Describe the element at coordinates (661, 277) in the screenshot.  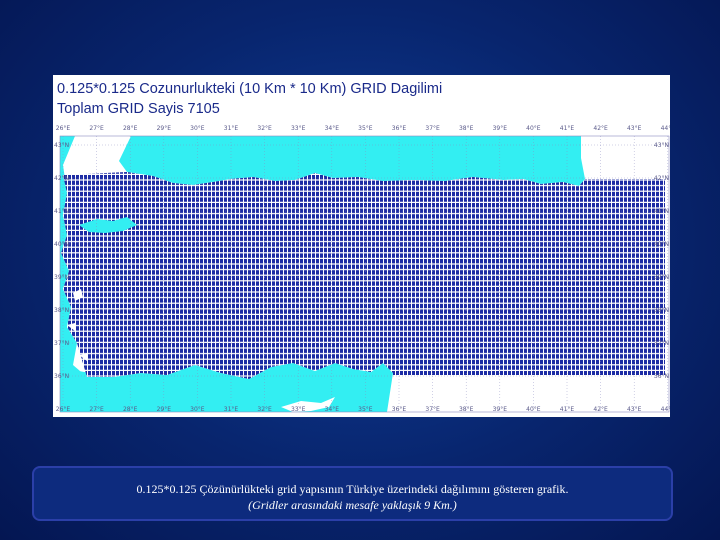
I see `lat-label-right: 39°N` at that location.